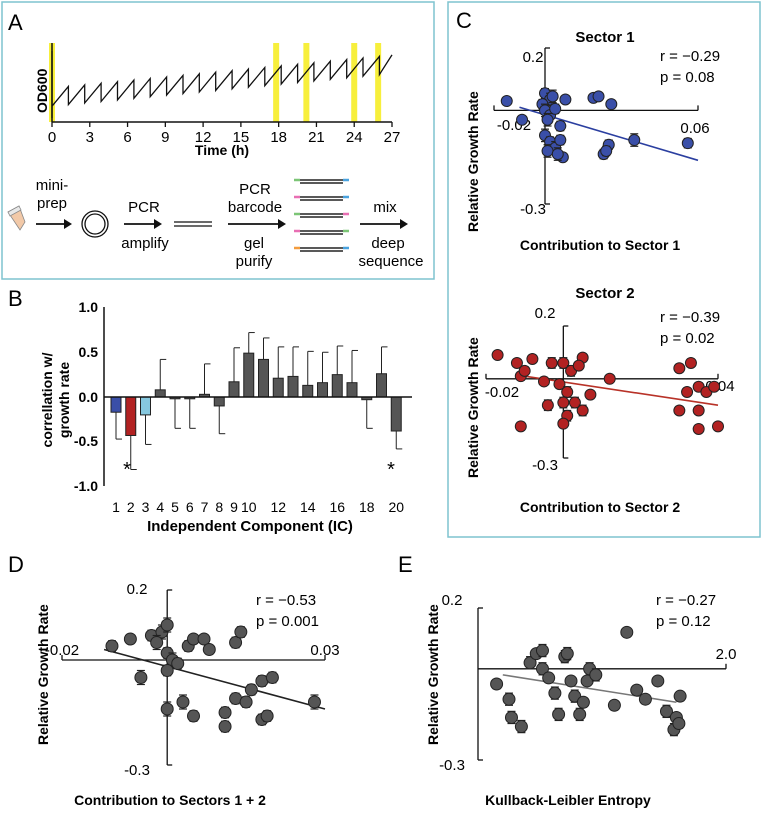  Describe the element at coordinates (52, 203) in the screenshot. I see `step-miniprep-2: prep` at that location.